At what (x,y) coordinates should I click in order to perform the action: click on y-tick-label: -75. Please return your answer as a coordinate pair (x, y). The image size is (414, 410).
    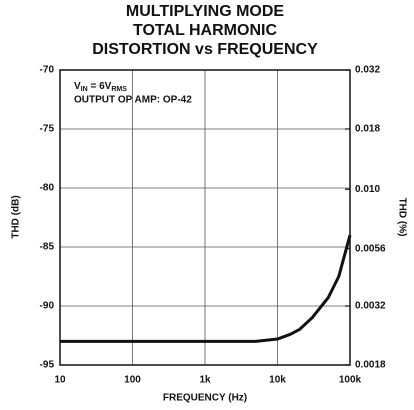
    Looking at the image, I should click on (47, 129).